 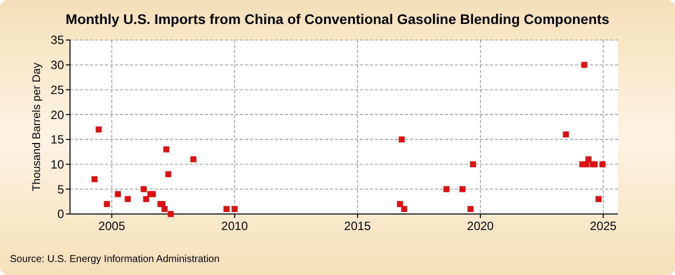 I want to click on y-tick-label: 15, so click(x=57, y=139).